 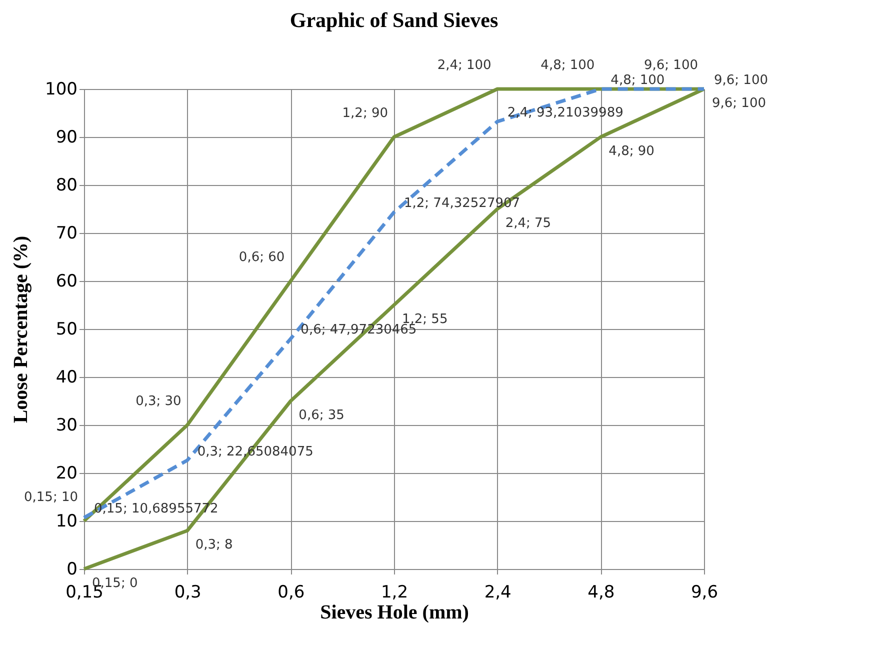 What do you see at coordinates (498, 592) in the screenshot?
I see `x-tick-label: 2,4` at bounding box center [498, 592].